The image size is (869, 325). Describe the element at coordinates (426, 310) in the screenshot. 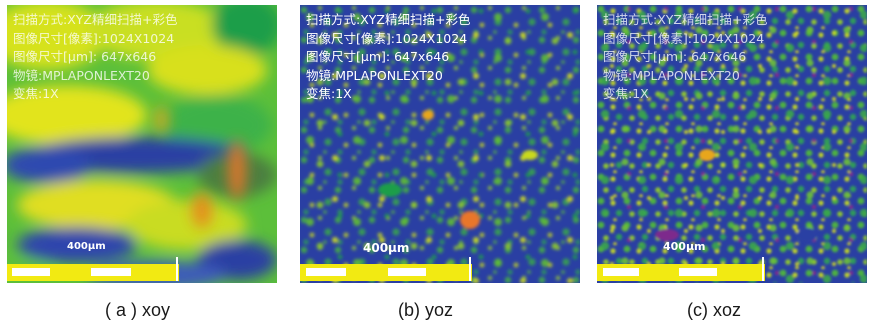

I see `caption-yoz: (b) yoz` at that location.